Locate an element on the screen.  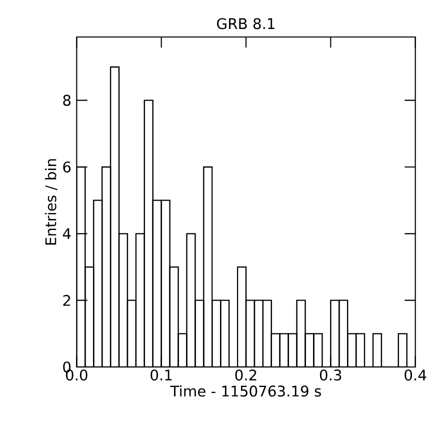
x-tick-label: 0.4 is located at coordinates (415, 375).